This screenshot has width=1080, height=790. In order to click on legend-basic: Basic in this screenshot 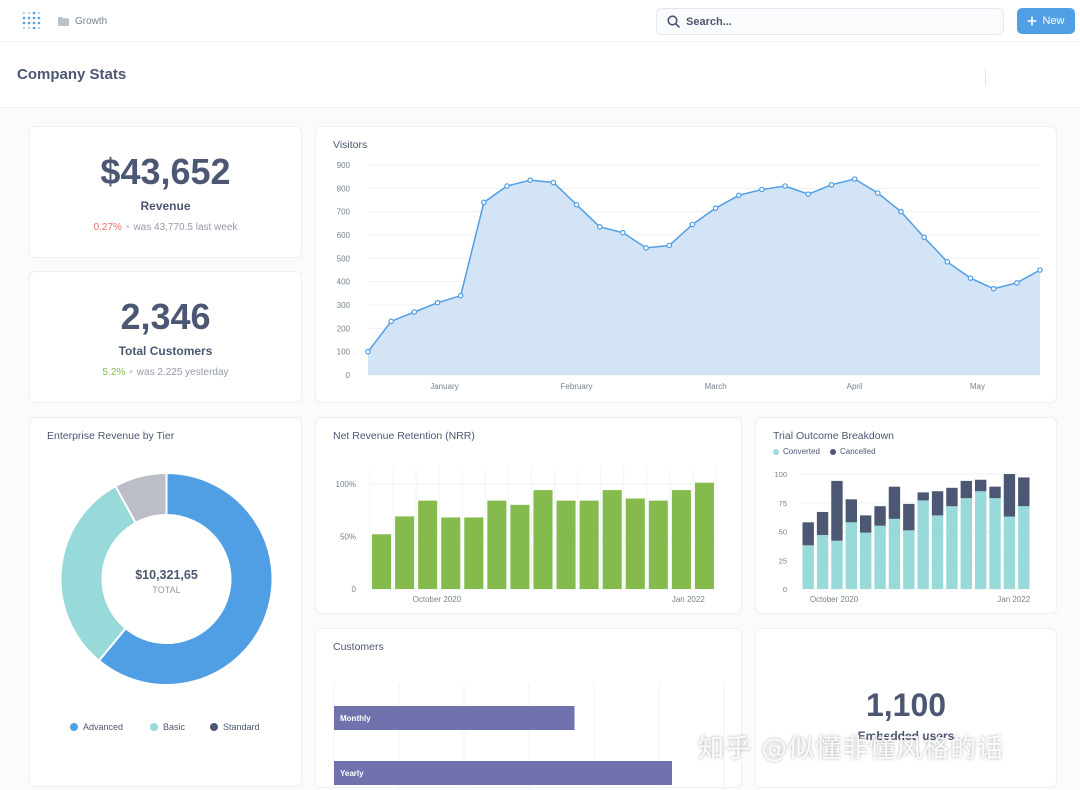, I will do `click(167, 727)`.